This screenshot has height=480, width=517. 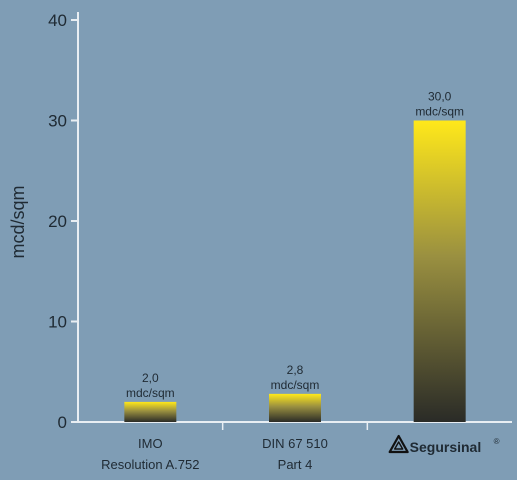 I want to click on y-tick-label: 20, so click(x=57, y=221).